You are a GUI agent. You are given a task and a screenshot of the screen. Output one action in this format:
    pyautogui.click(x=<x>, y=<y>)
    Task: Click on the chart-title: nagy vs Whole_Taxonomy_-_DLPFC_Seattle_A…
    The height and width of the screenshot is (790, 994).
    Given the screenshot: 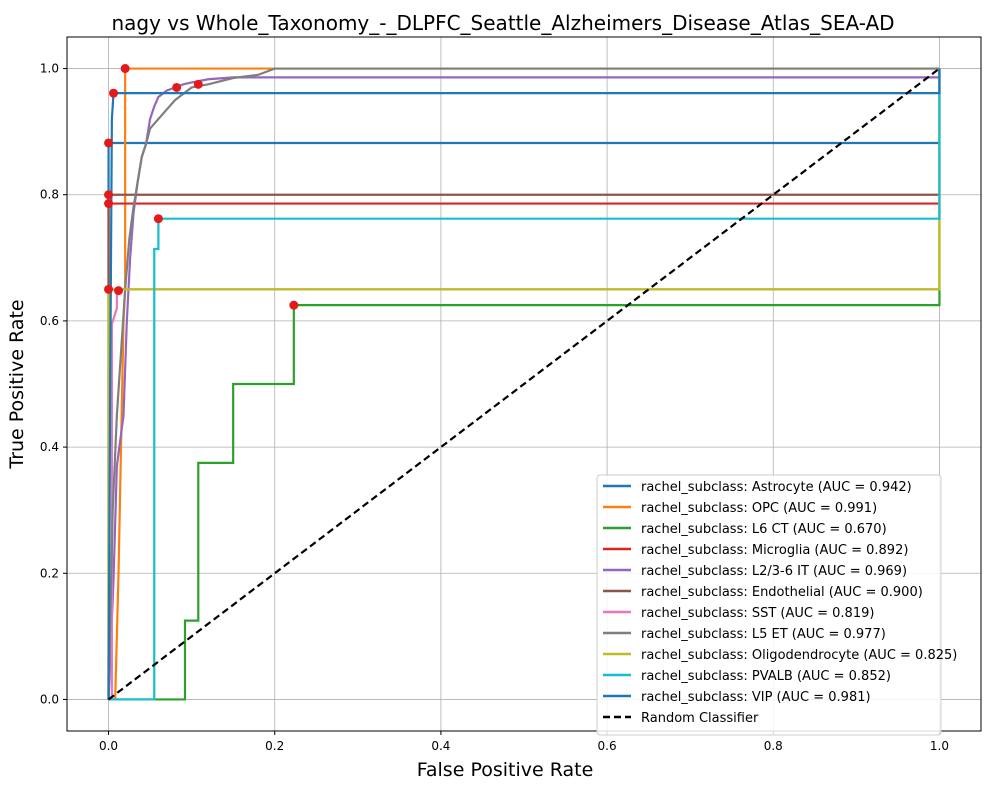 What is the action you would take?
    pyautogui.click(x=502, y=23)
    